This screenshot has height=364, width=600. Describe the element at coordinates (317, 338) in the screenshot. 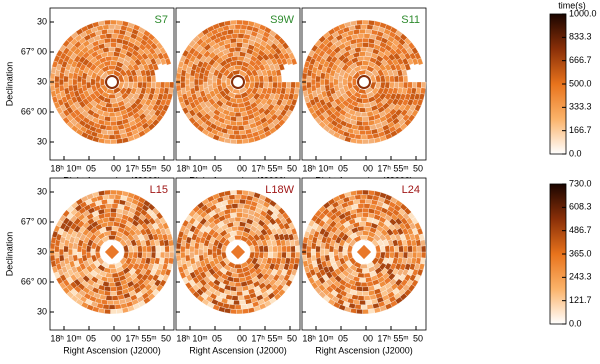

I see `x-tick-label: 18ʰ 10ᵐ` at that location.